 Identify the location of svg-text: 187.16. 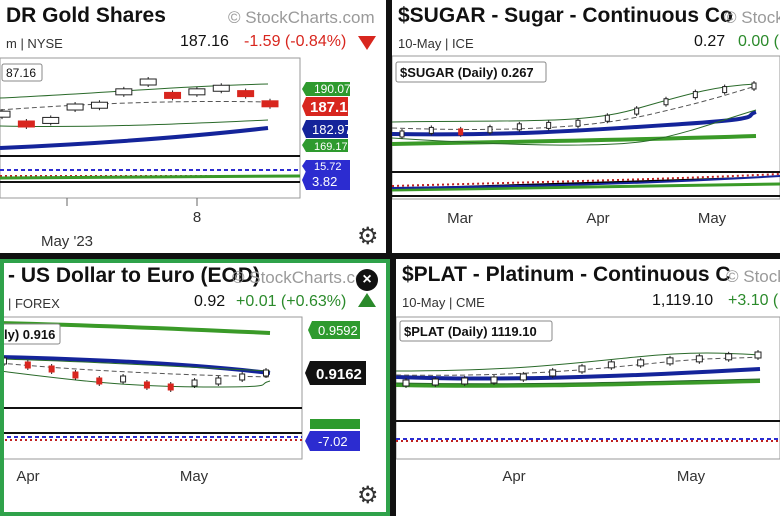
(333, 107).